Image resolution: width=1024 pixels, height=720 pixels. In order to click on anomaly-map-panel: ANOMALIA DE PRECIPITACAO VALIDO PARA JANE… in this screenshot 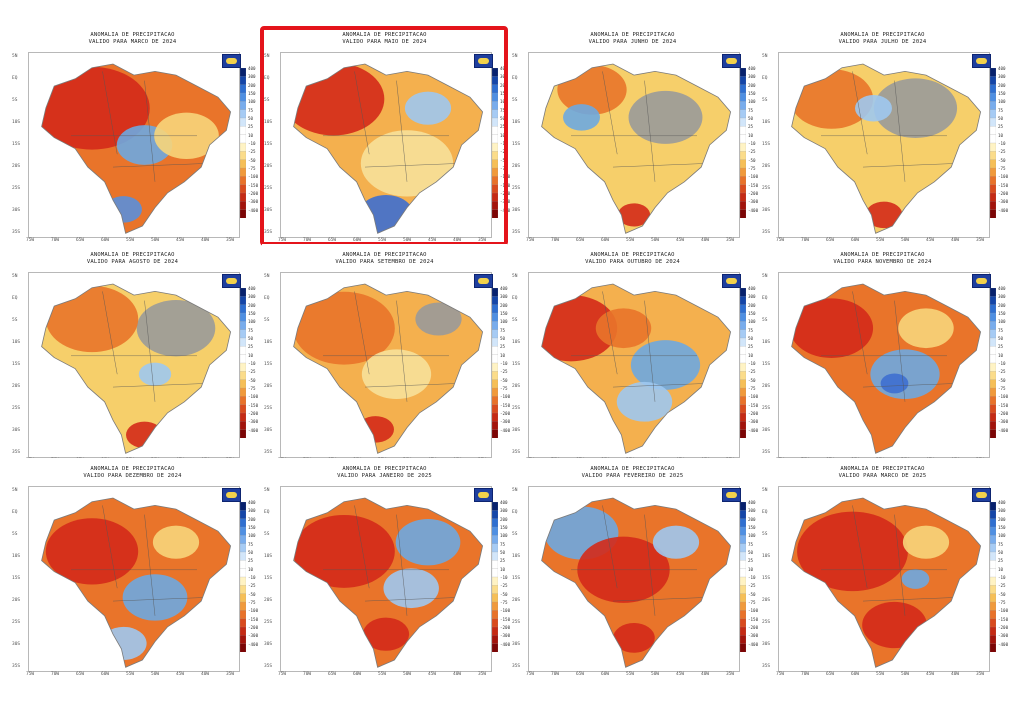, I will do `click(386, 571)`.